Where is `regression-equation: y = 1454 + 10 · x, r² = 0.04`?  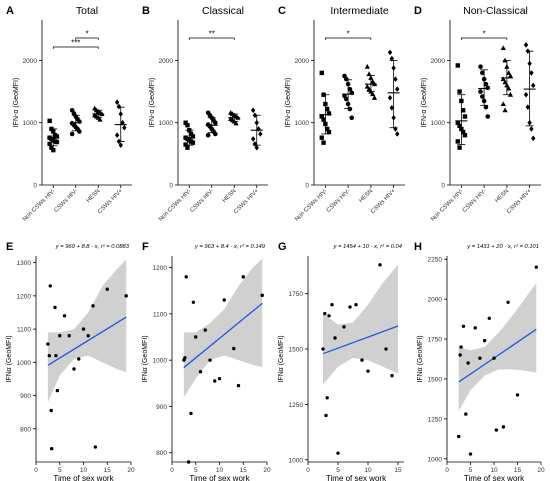 regression-equation: y = 1454 + 10 · x, r² = 0.04 is located at coordinates (367, 247).